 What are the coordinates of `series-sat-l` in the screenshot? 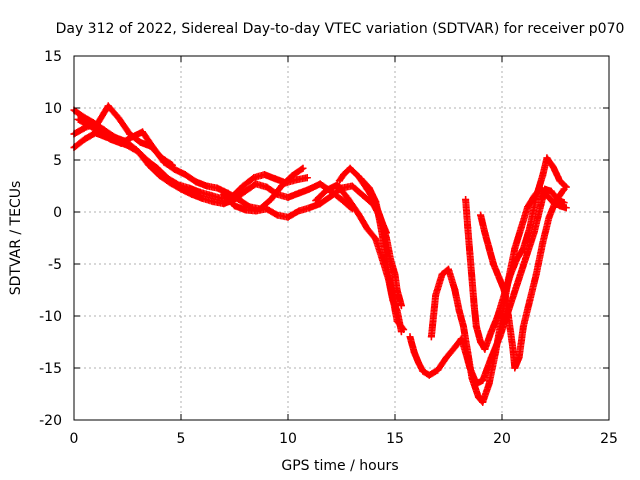 It's located at (522, 278).